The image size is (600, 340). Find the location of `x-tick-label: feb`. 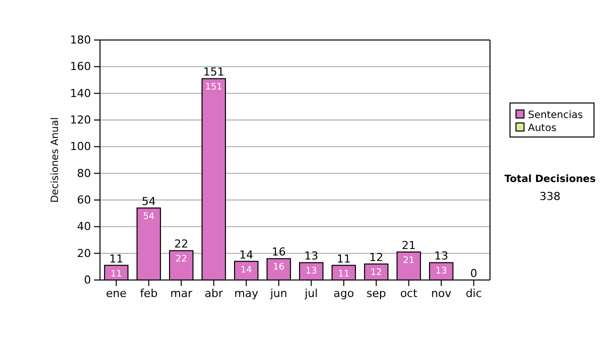

x-tick-label: feb is located at coordinates (149, 293).